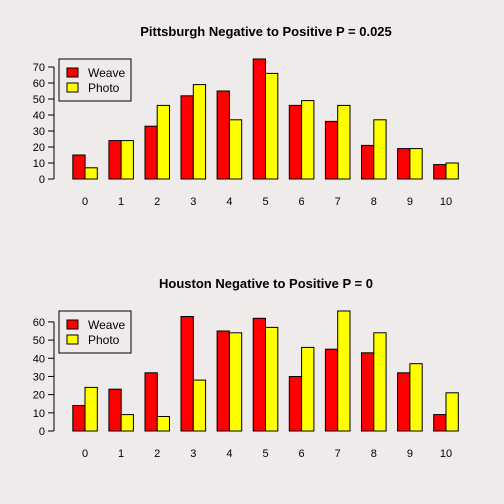 Image resolution: width=504 pixels, height=504 pixels. I want to click on chart-title: Houston Negative to Positive P = 0, so click(266, 283).